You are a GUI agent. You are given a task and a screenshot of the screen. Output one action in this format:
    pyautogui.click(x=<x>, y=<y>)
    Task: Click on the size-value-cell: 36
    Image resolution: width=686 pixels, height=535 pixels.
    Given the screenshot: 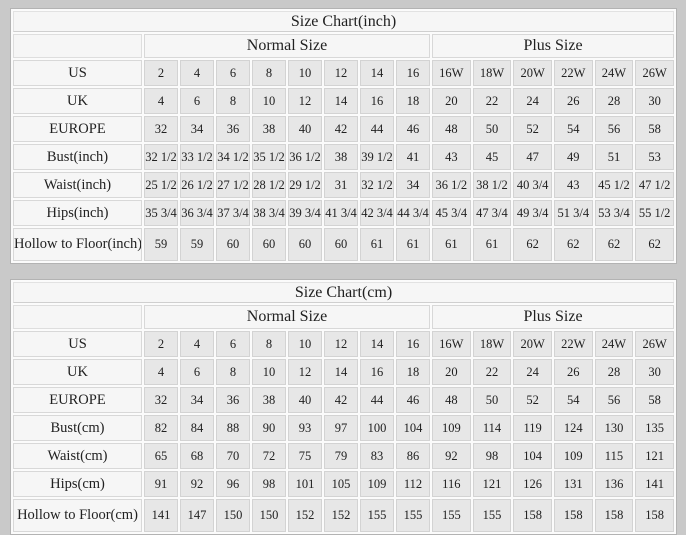 What is the action you would take?
    pyautogui.click(x=233, y=129)
    